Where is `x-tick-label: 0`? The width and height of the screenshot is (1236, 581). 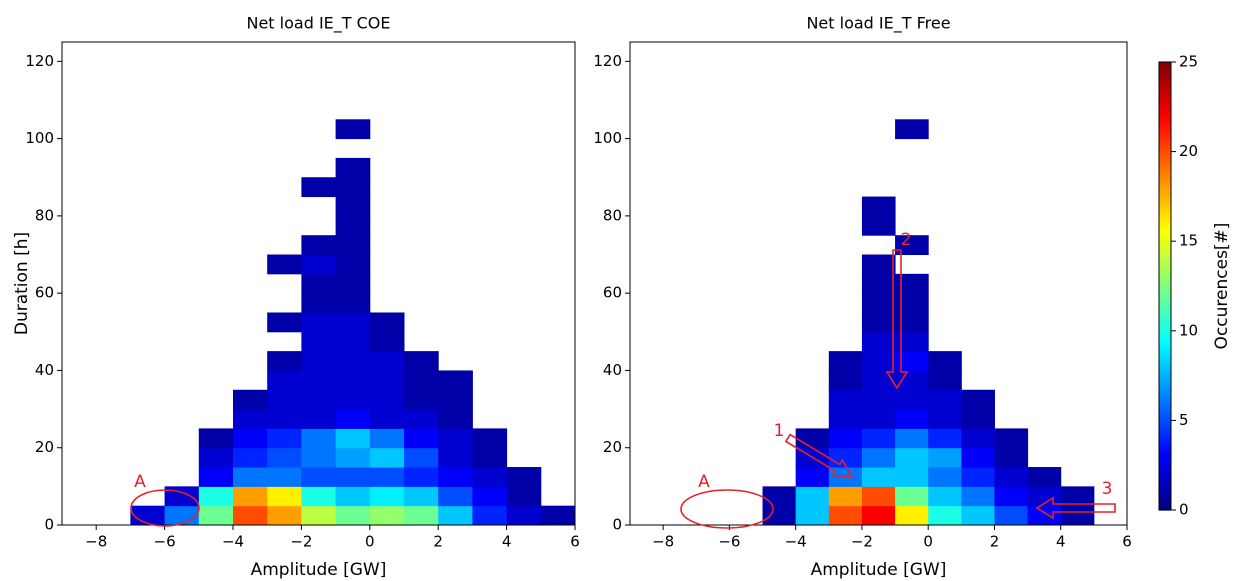
x-tick-label: 0 is located at coordinates (928, 542).